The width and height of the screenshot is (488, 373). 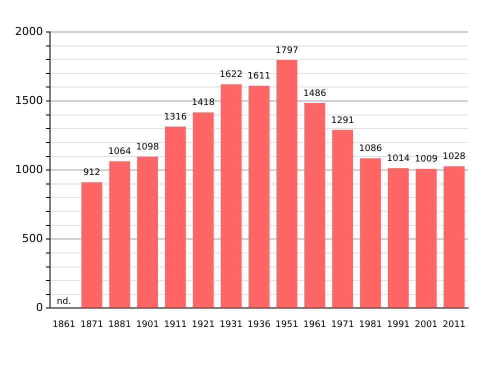 I want to click on x-tick-label: 2011, so click(x=454, y=325).